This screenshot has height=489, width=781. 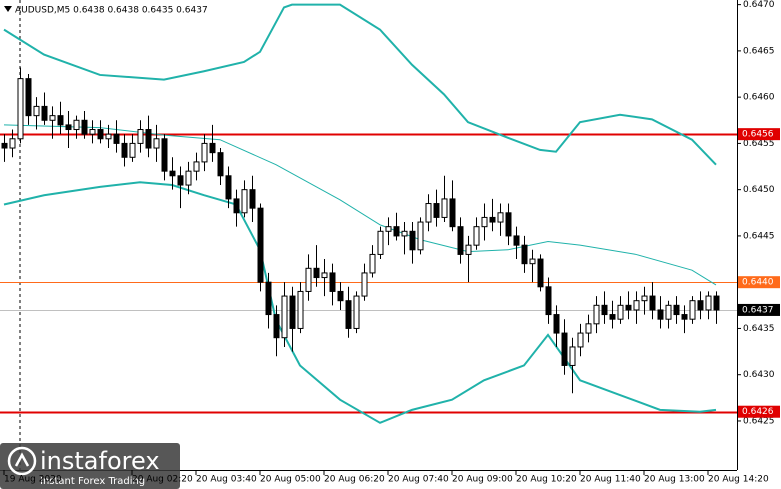 What do you see at coordinates (546, 480) in the screenshot?
I see `x-tick-label: 20 Aug 10:20` at bounding box center [546, 480].